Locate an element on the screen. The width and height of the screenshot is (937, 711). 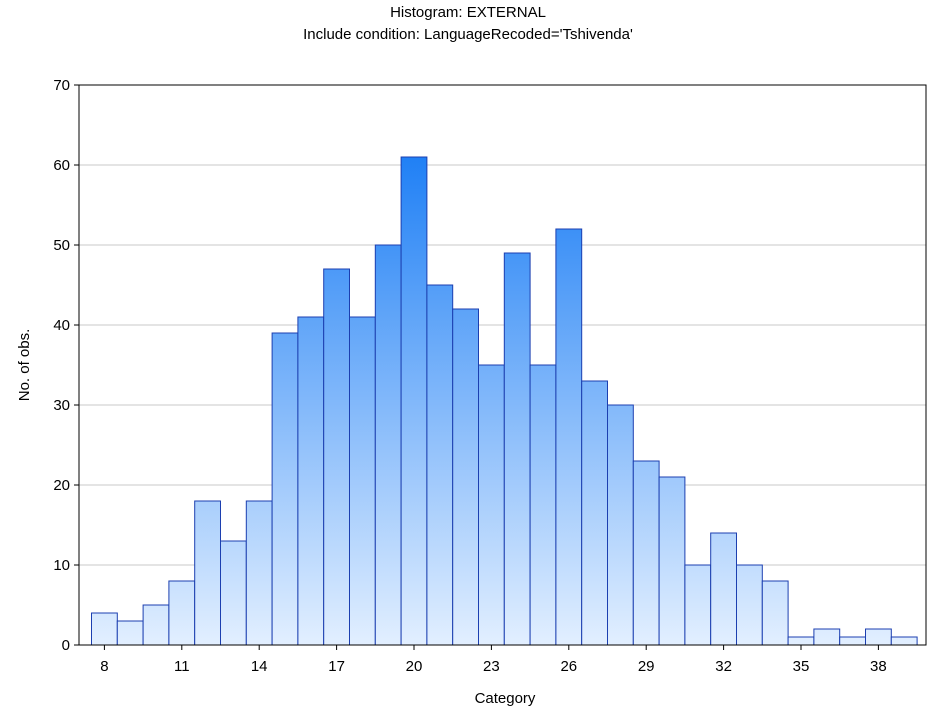
x-axis-label: Category is located at coordinates (505, 698).